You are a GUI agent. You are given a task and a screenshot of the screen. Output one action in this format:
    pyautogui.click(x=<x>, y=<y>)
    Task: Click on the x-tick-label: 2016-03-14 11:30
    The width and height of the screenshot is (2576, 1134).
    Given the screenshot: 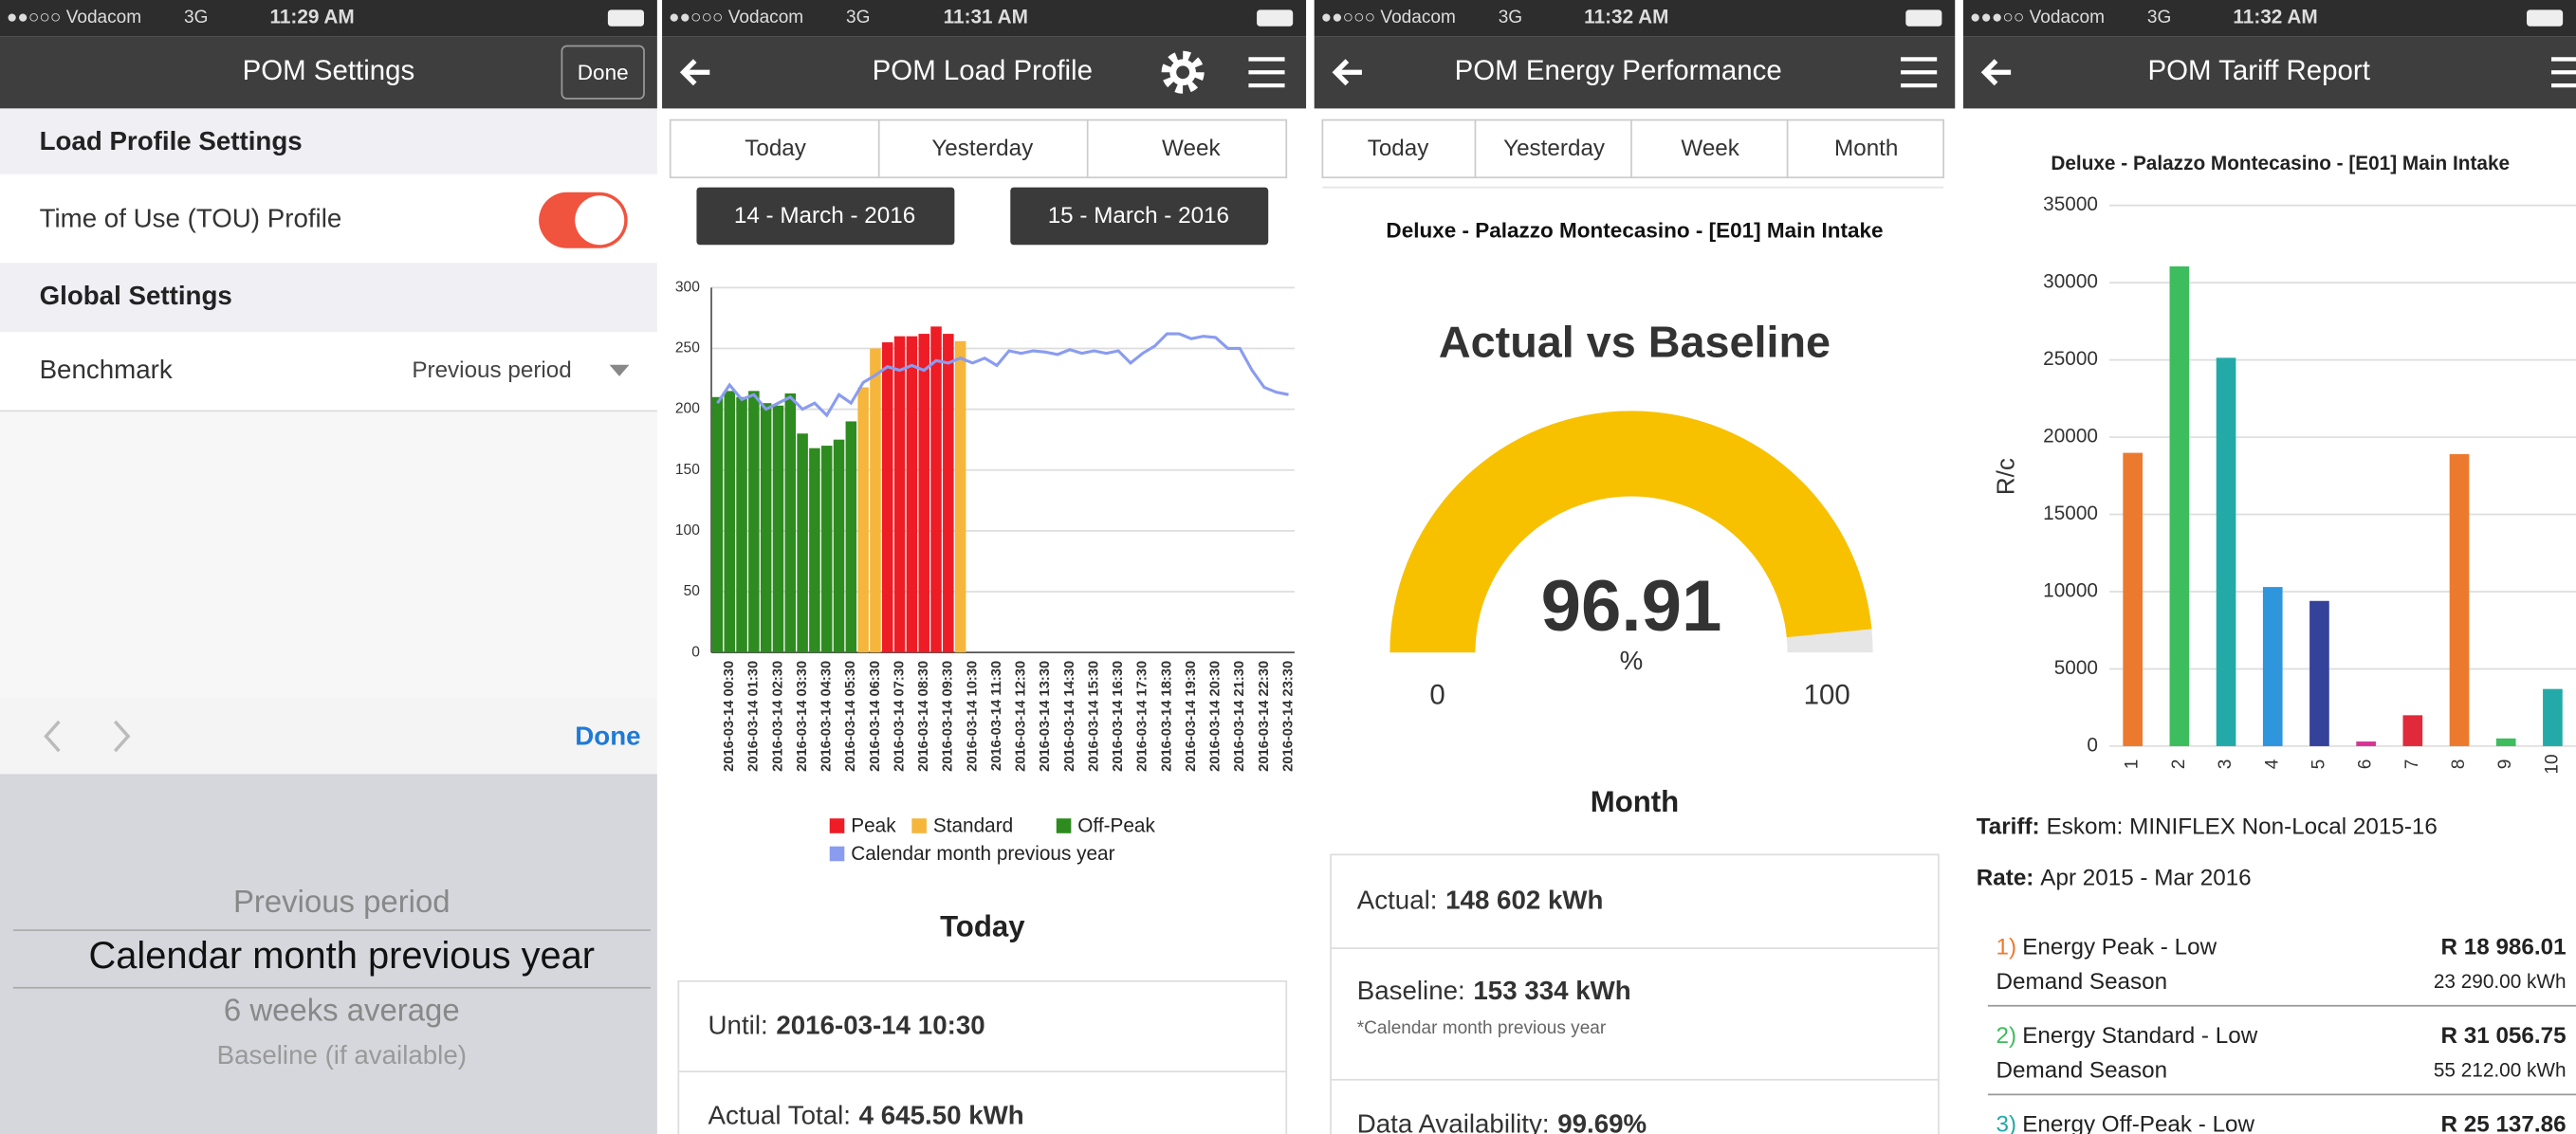 What is the action you would take?
    pyautogui.click(x=996, y=716)
    